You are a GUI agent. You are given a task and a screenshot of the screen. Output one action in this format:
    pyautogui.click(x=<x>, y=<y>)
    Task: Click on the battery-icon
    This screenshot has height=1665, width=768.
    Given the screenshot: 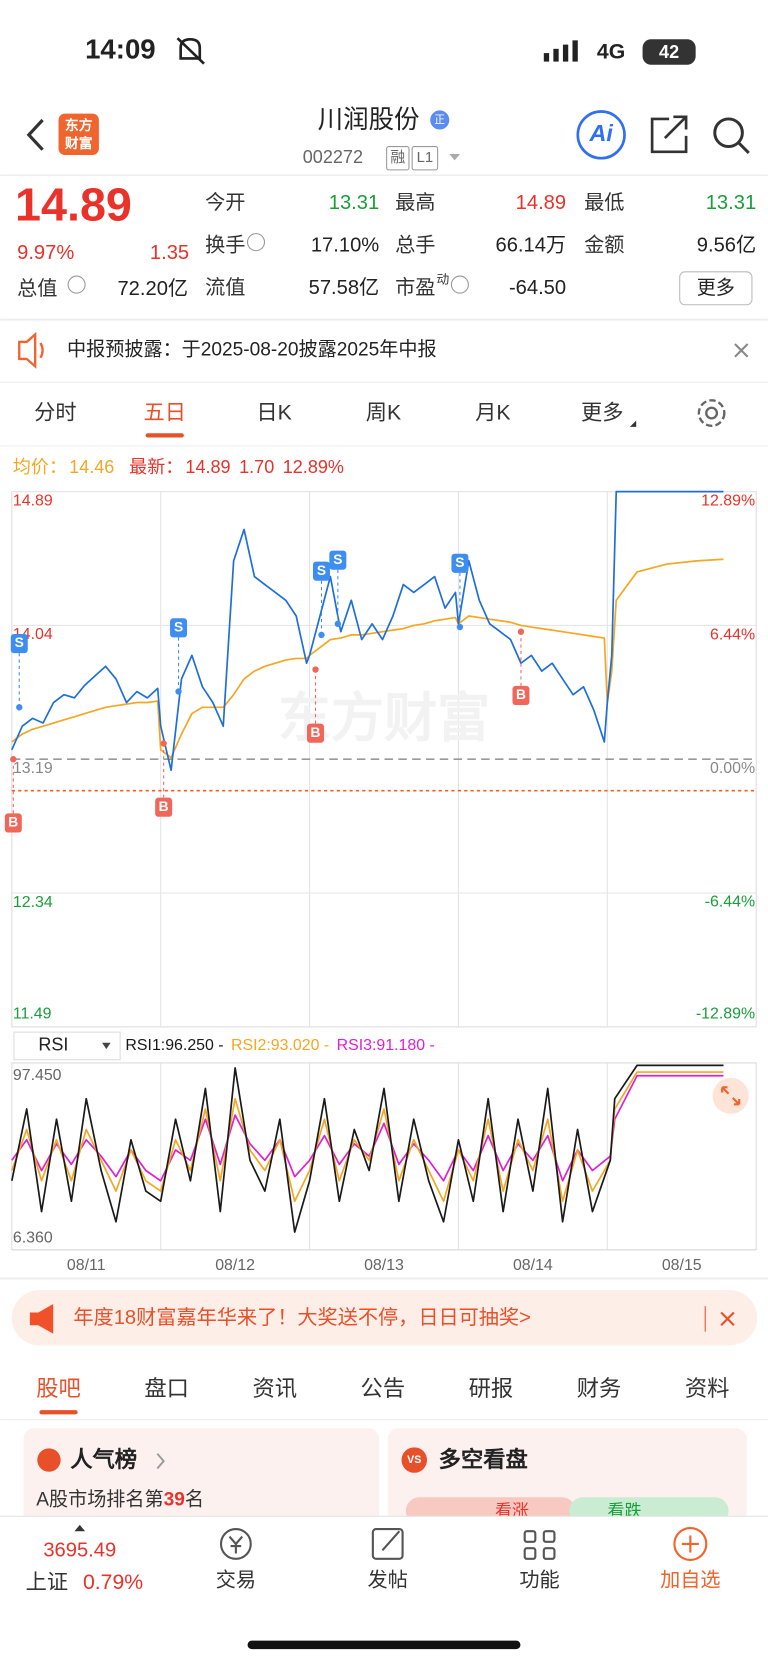 What is the action you would take?
    pyautogui.click(x=669, y=52)
    